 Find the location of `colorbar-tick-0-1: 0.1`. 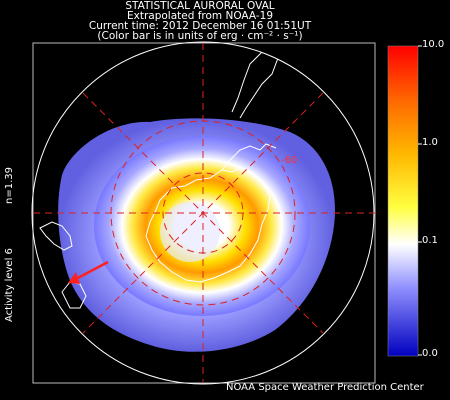

colorbar-tick-0-1: 0.1 is located at coordinates (430, 240).